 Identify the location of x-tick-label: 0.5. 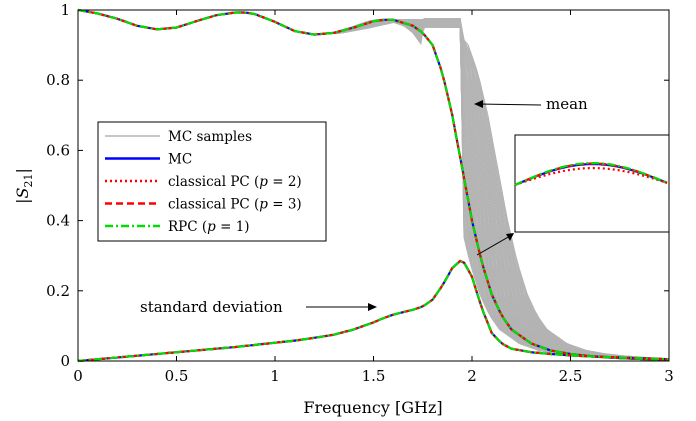
(177, 376).